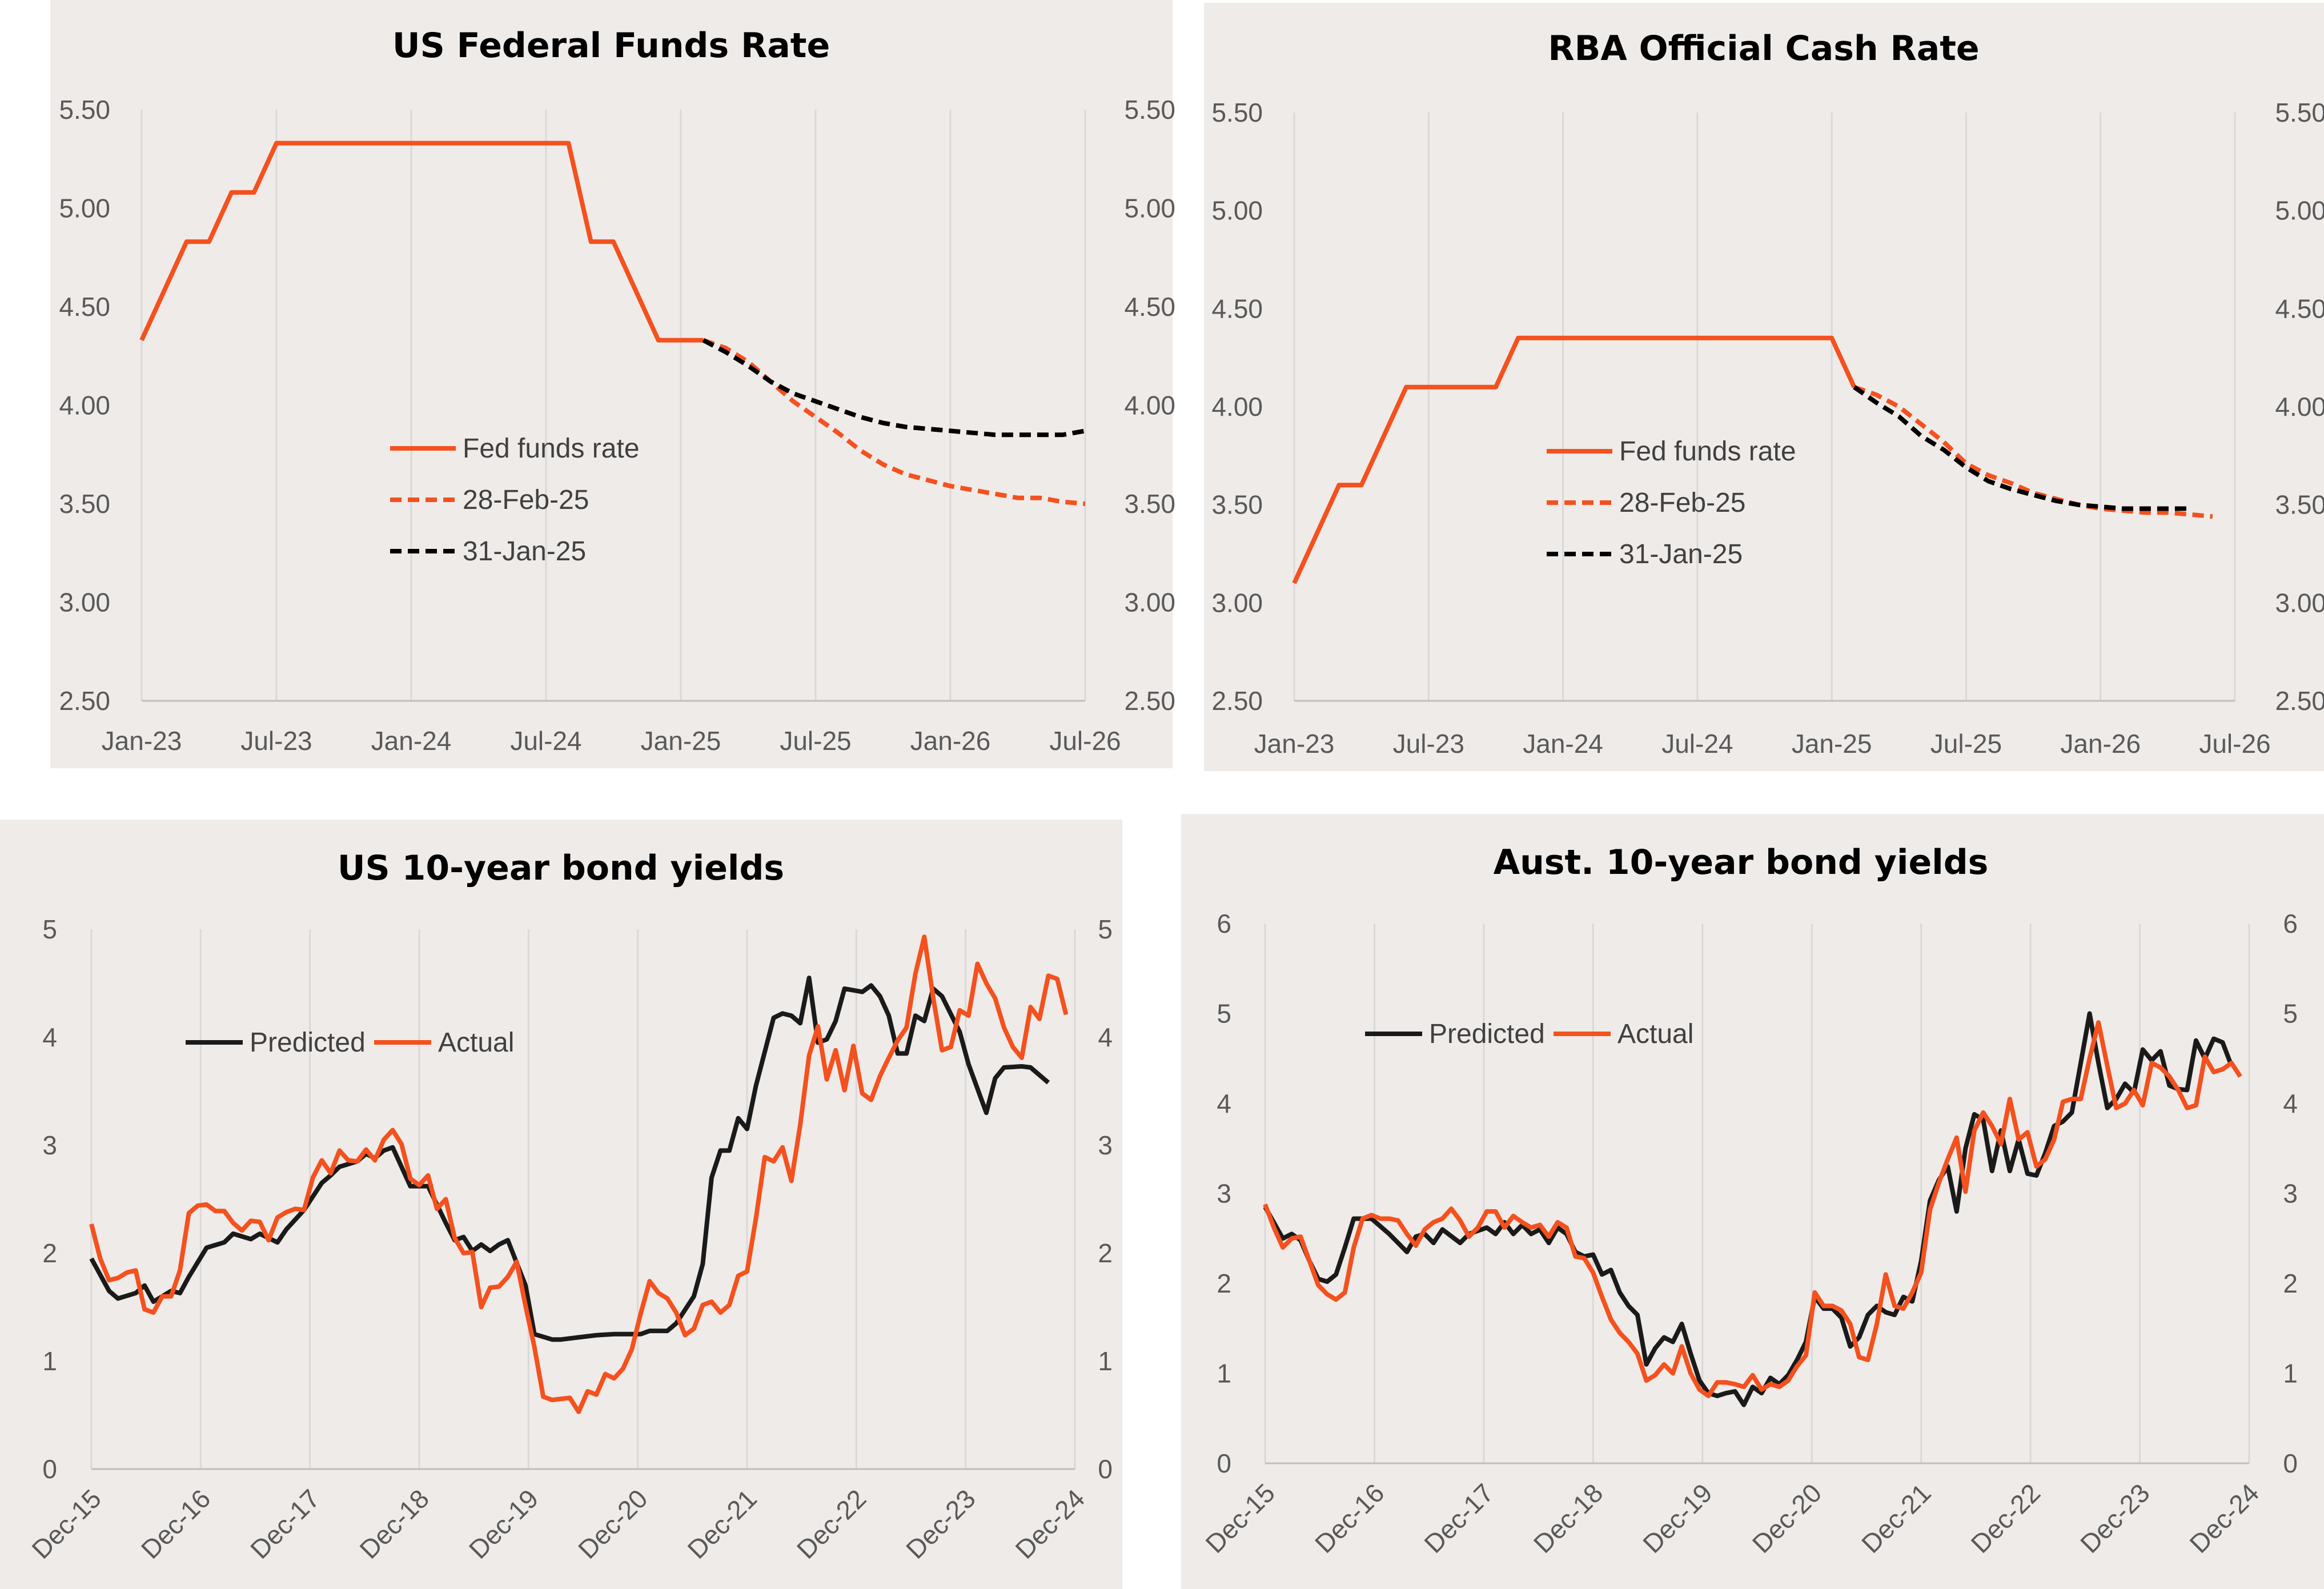  I want to click on x-tick-label: Dec-23, so click(2115, 1519).